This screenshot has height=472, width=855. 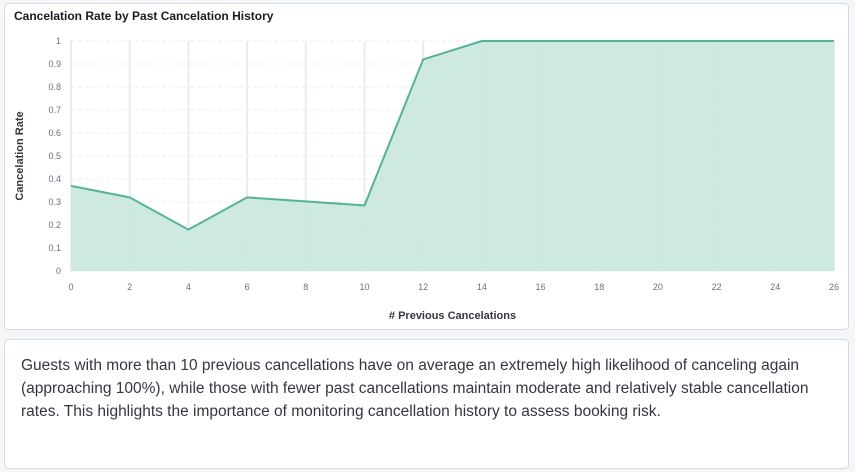 I want to click on x-axis-title: # Previous Cancelations, so click(x=452, y=316).